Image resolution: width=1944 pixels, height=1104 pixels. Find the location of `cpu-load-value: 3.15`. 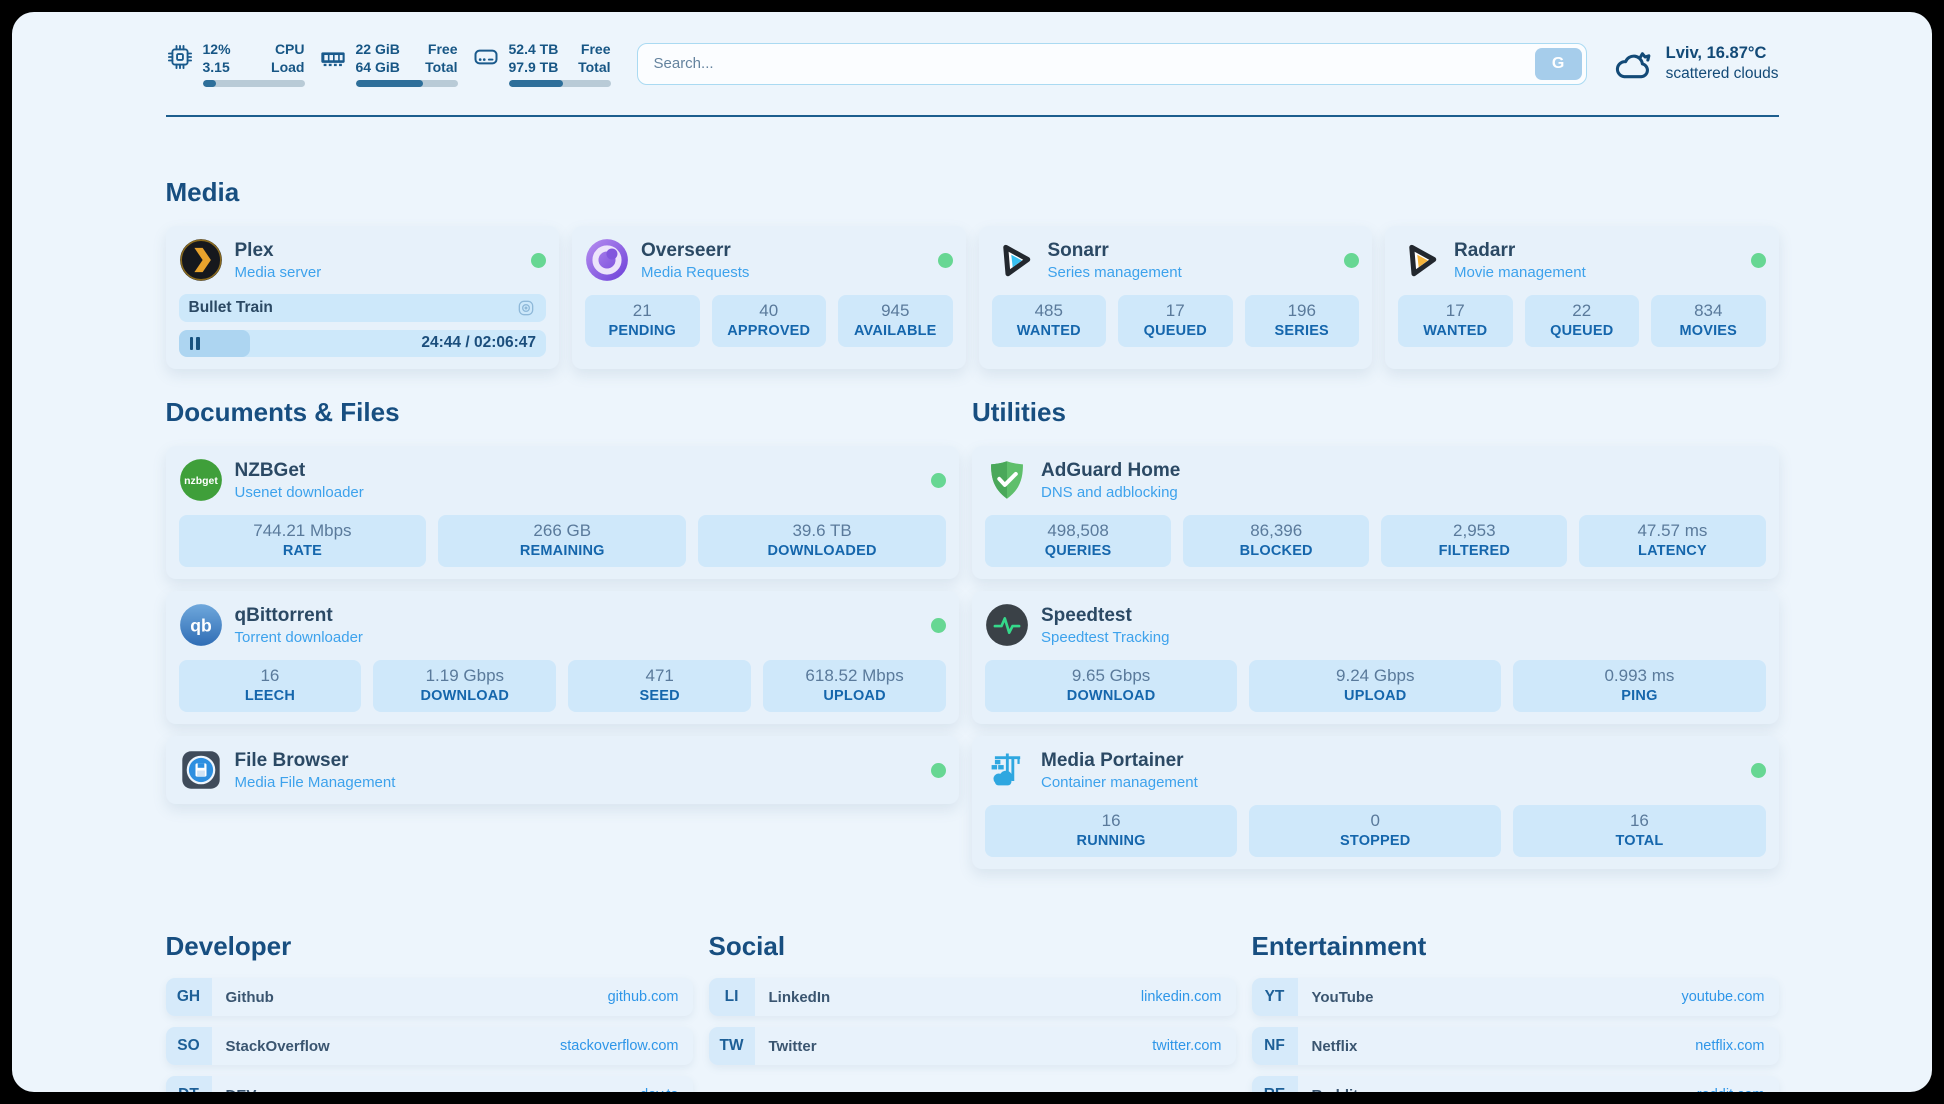

cpu-load-value: 3.15 is located at coordinates (216, 67).